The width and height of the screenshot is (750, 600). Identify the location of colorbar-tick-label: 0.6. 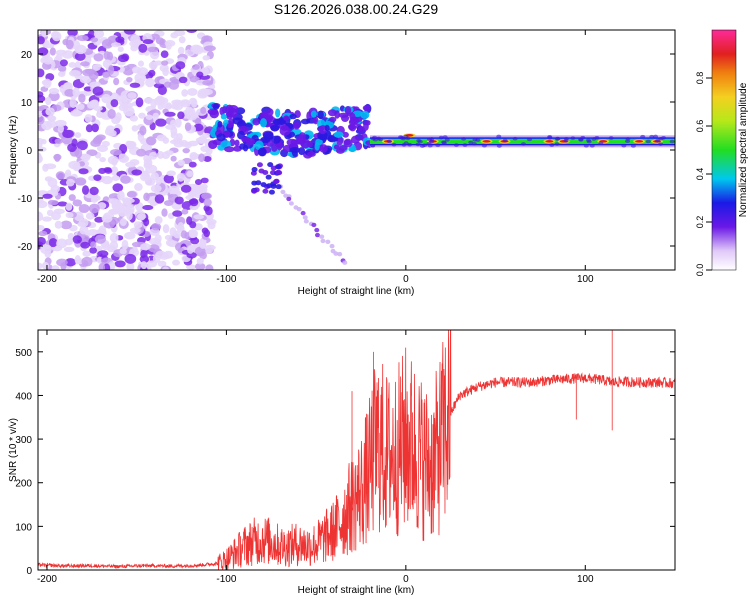
(700, 126).